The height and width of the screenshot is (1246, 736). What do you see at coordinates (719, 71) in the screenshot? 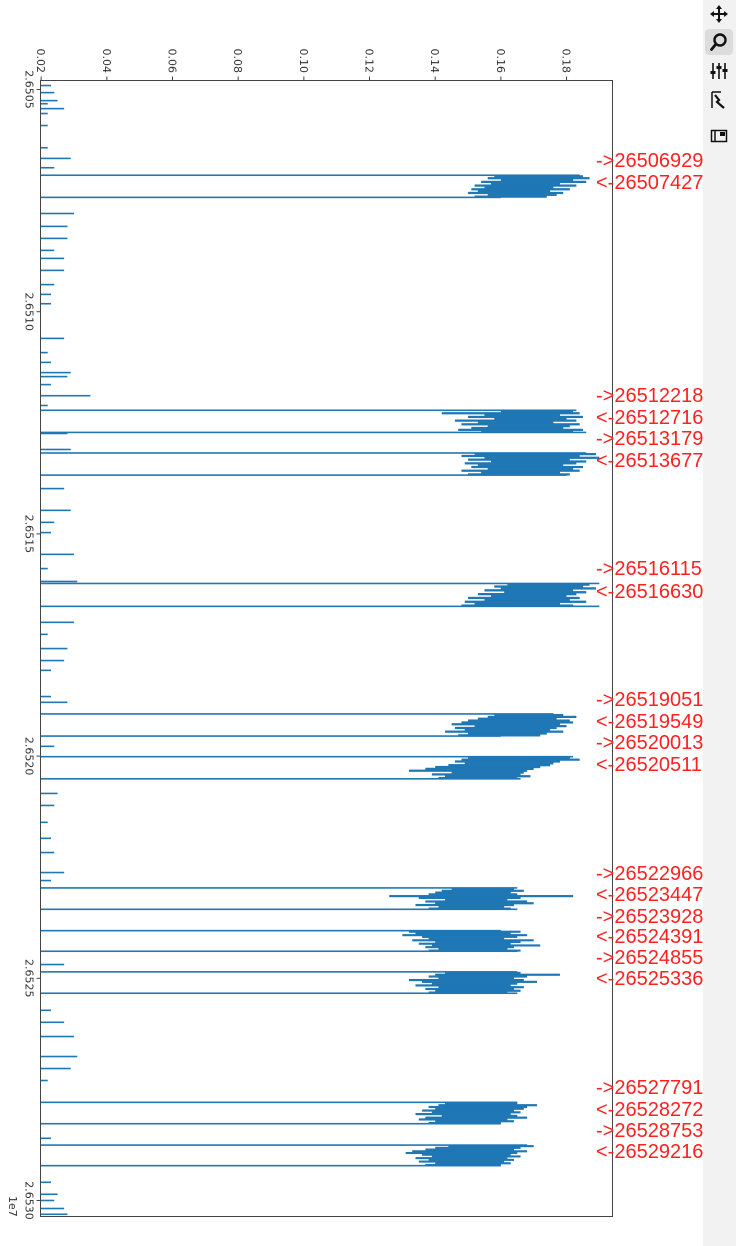
I see `configure-subplots-button` at bounding box center [719, 71].